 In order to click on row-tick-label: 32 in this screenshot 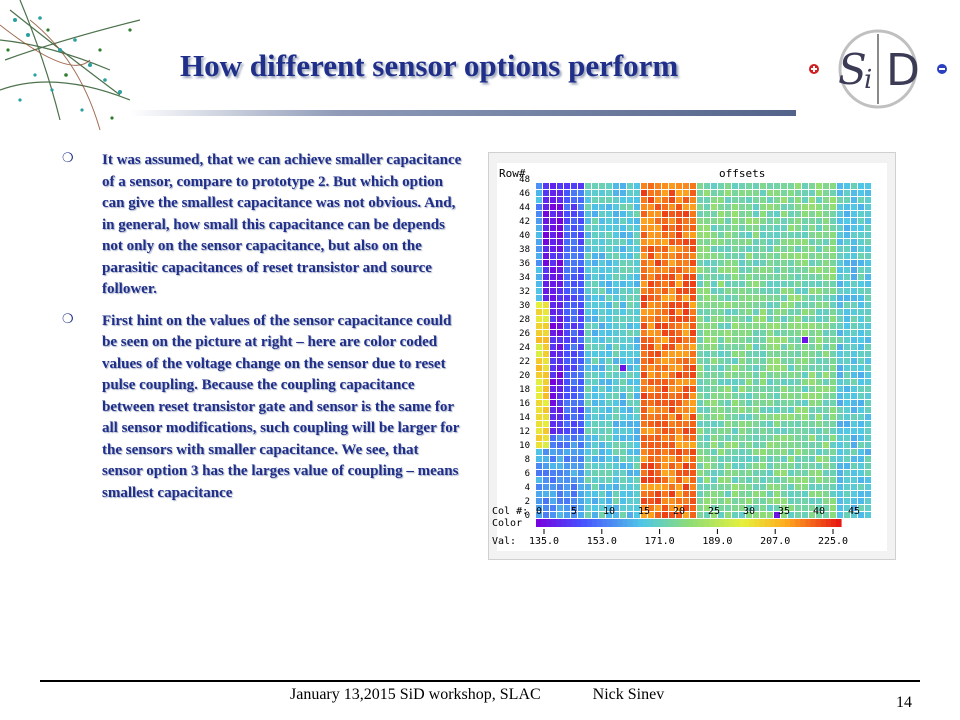, I will do `click(524, 292)`.